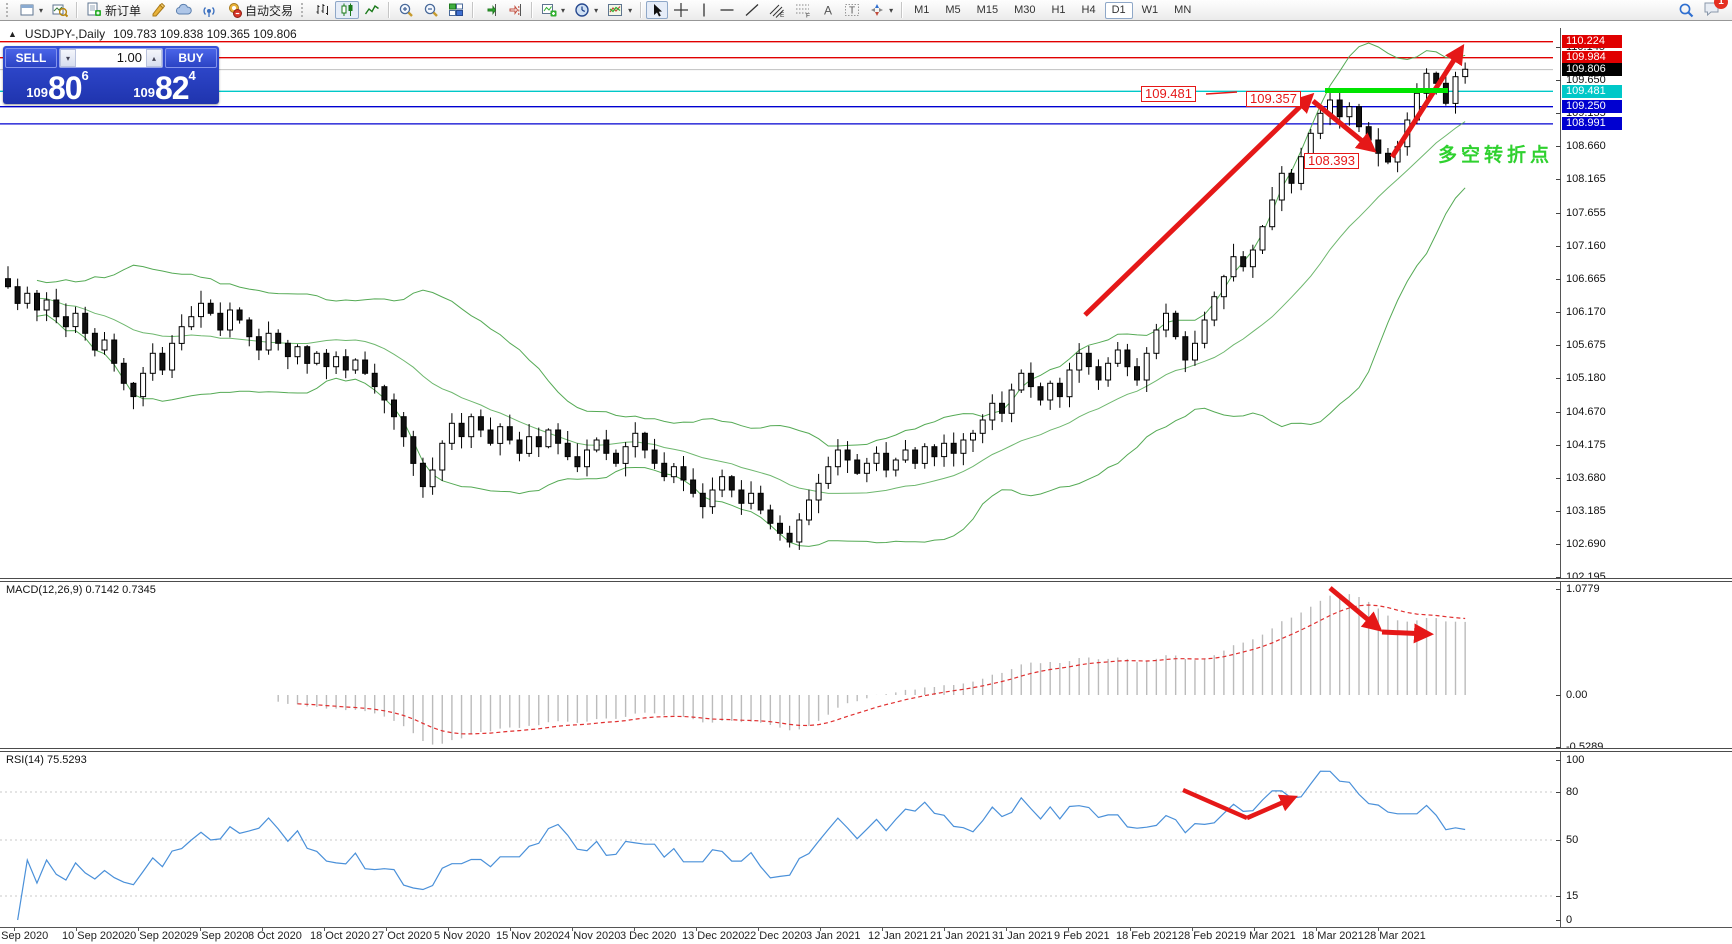 The image size is (1732, 944). What do you see at coordinates (1183, 9) in the screenshot?
I see `timeframe-button-MN: MN` at bounding box center [1183, 9].